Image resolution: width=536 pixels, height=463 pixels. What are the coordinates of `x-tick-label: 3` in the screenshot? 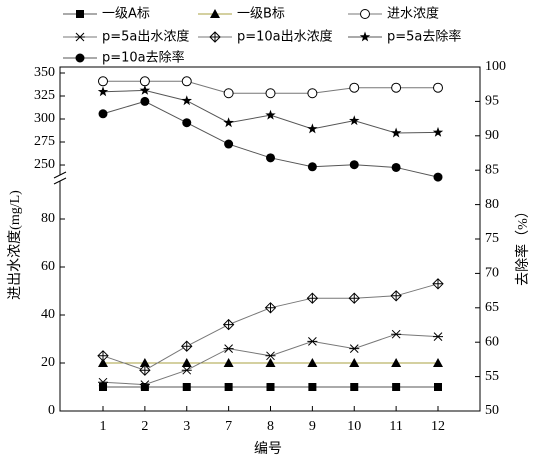 It's located at (186, 426).